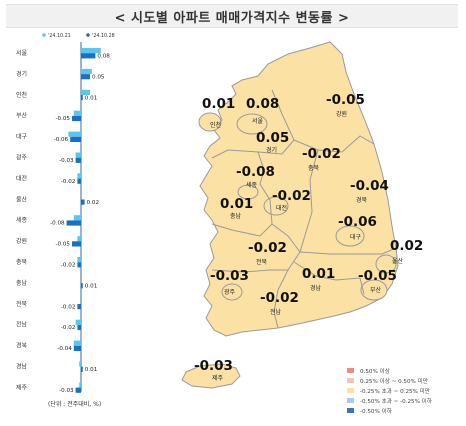 The height and width of the screenshot is (426, 466). I want to click on category-label: 제주, so click(22, 387).